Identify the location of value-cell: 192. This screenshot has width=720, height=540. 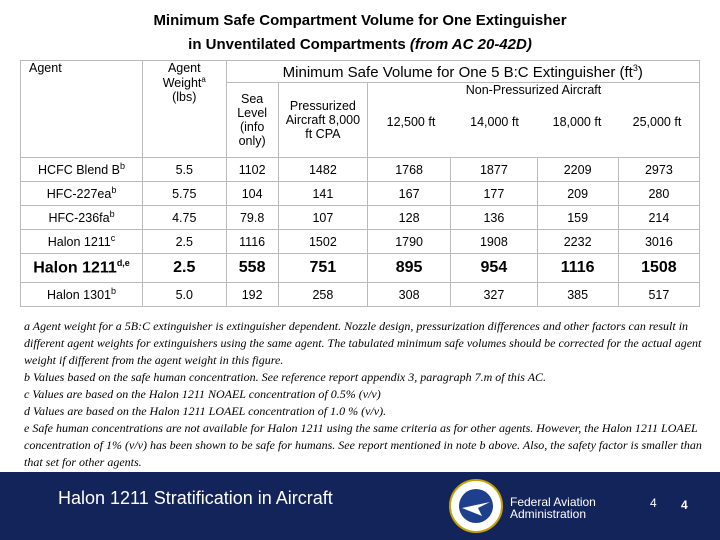
(252, 294).